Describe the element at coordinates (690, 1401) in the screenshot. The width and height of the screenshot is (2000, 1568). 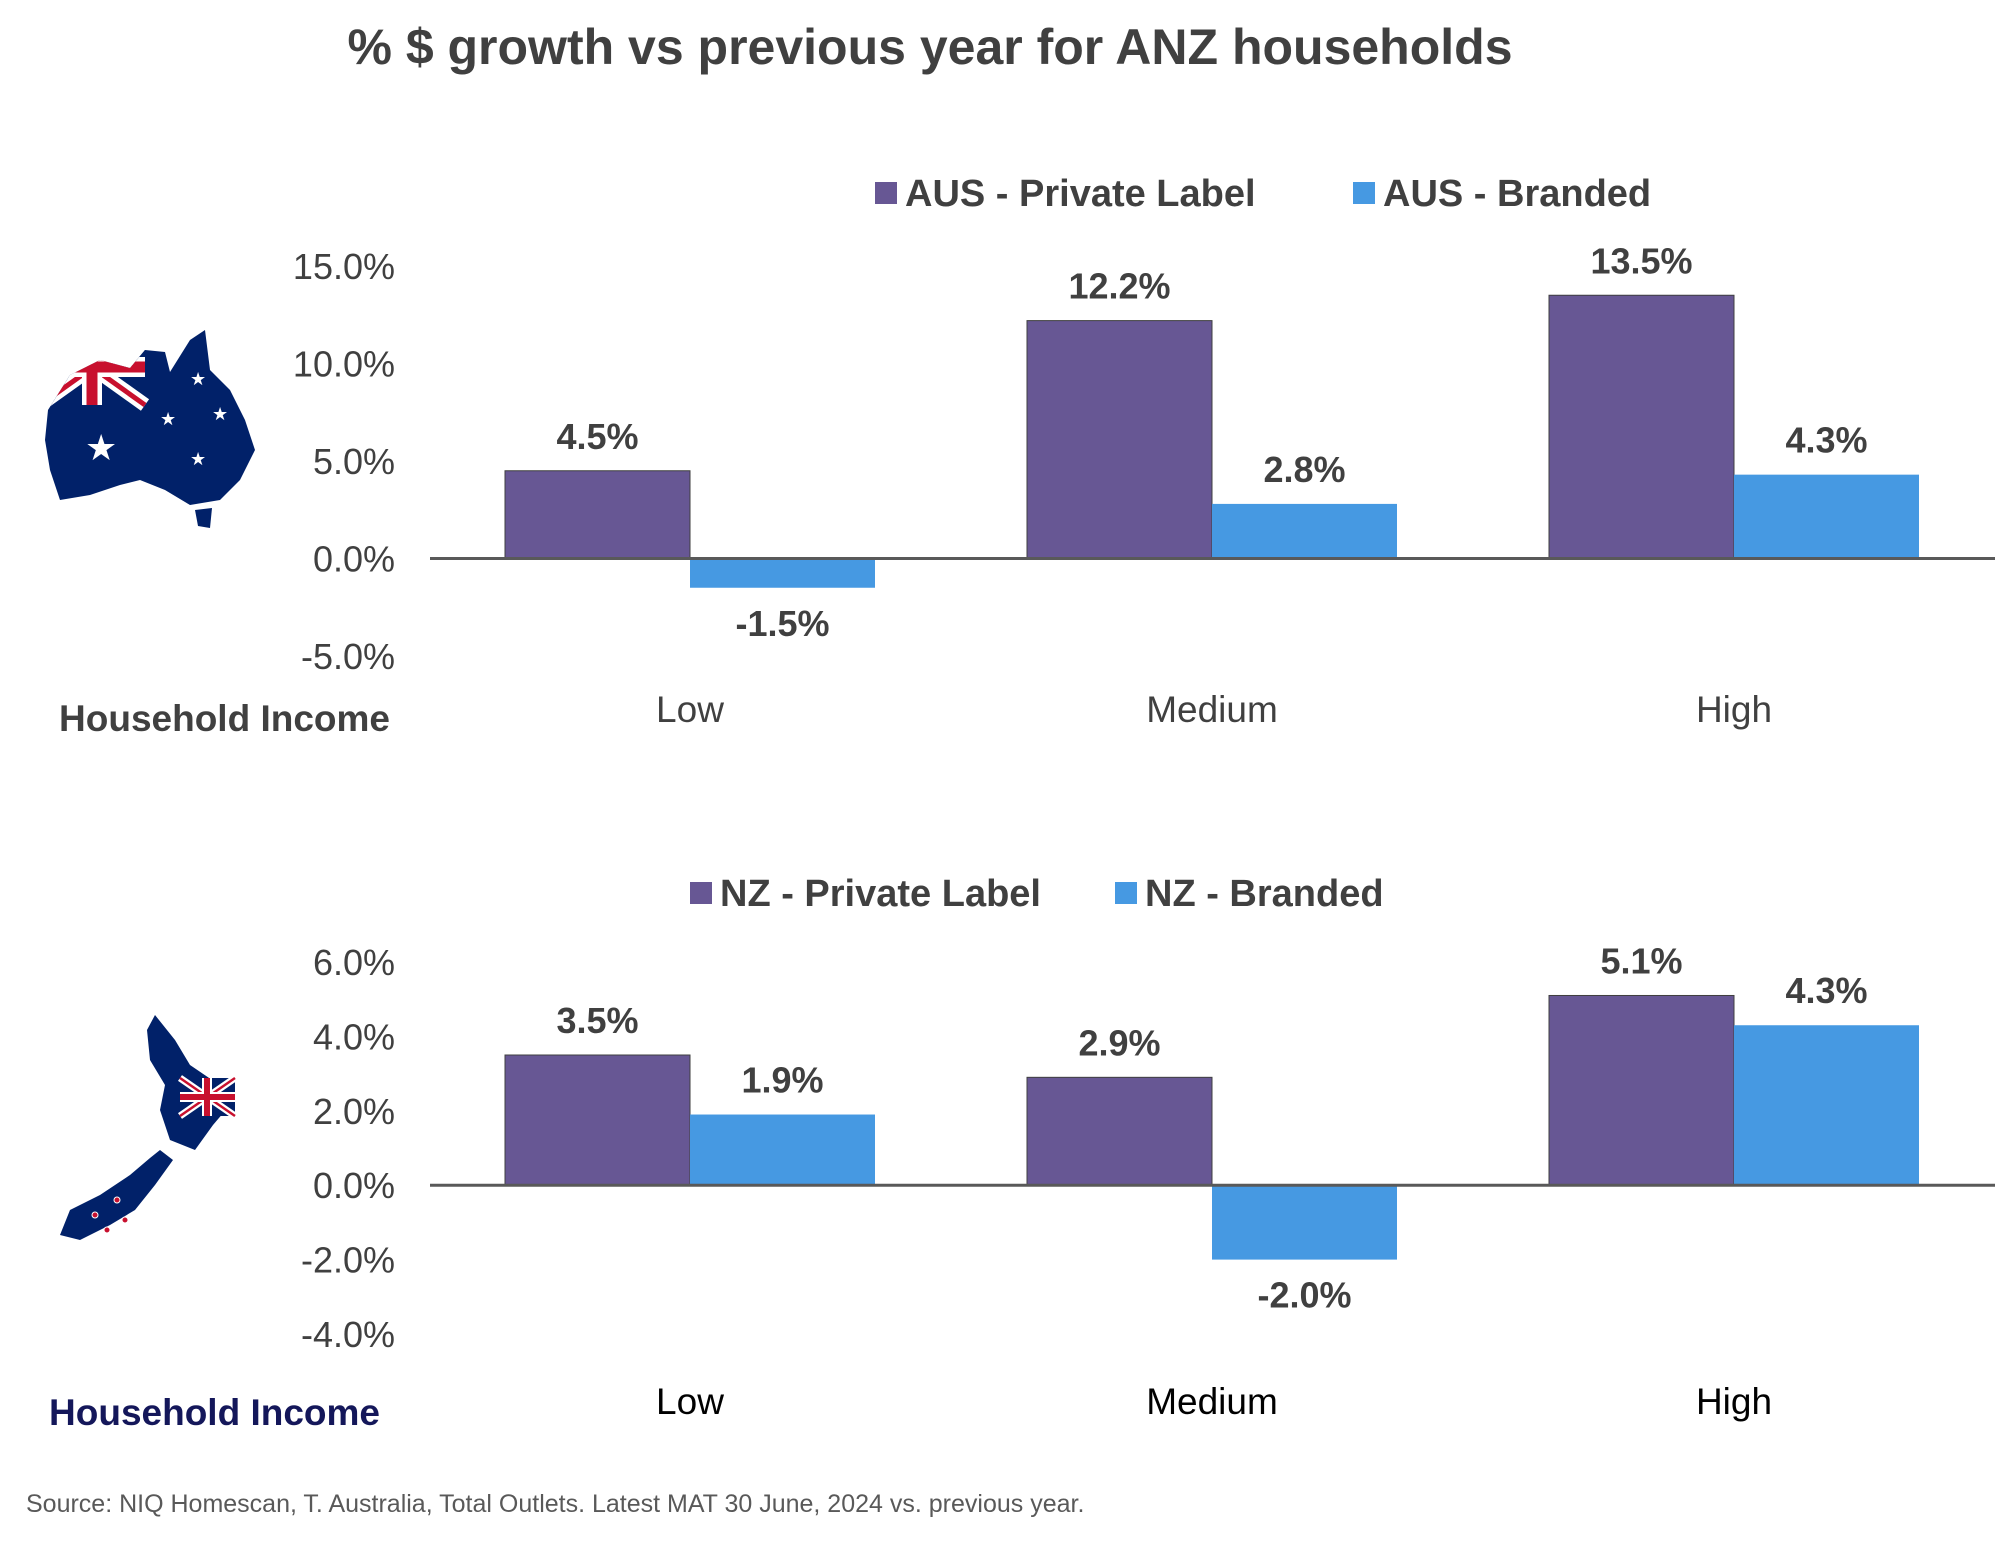
I see `nz-category-label: Low` at that location.